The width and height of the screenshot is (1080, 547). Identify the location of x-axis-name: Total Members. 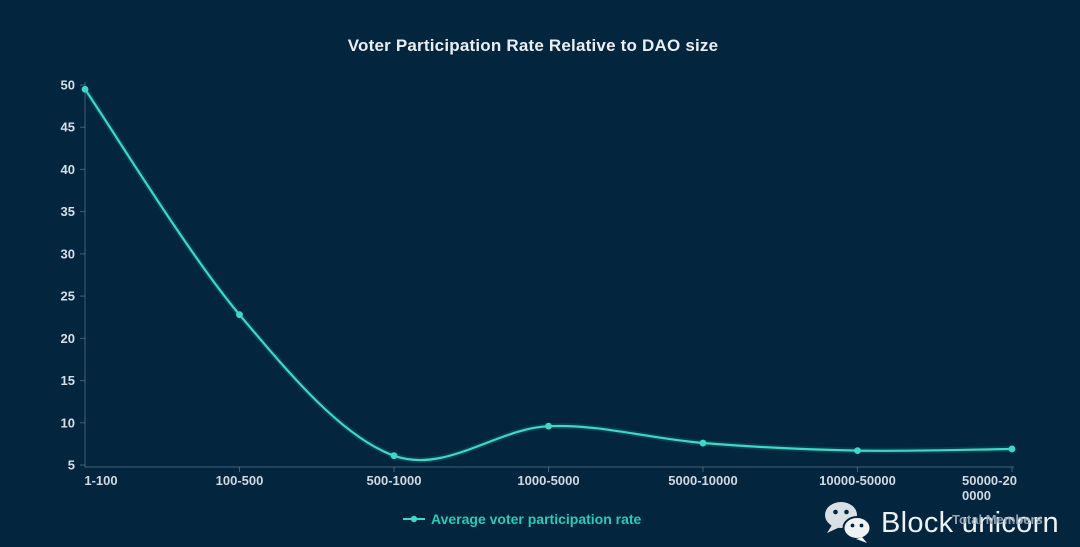
(997, 519).